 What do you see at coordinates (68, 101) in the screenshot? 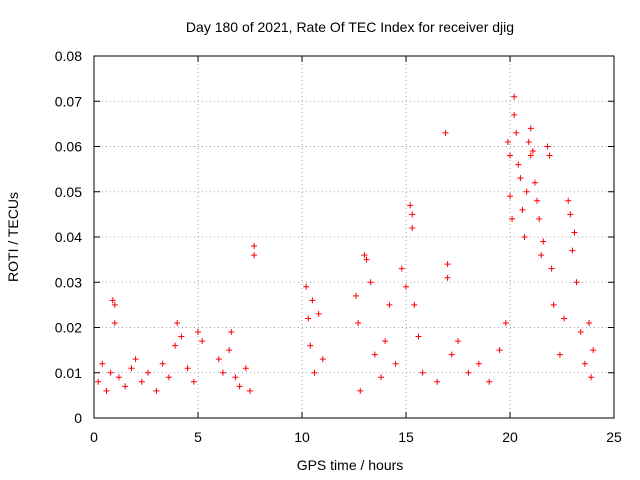
I see `y-tick-label: 0.07` at bounding box center [68, 101].